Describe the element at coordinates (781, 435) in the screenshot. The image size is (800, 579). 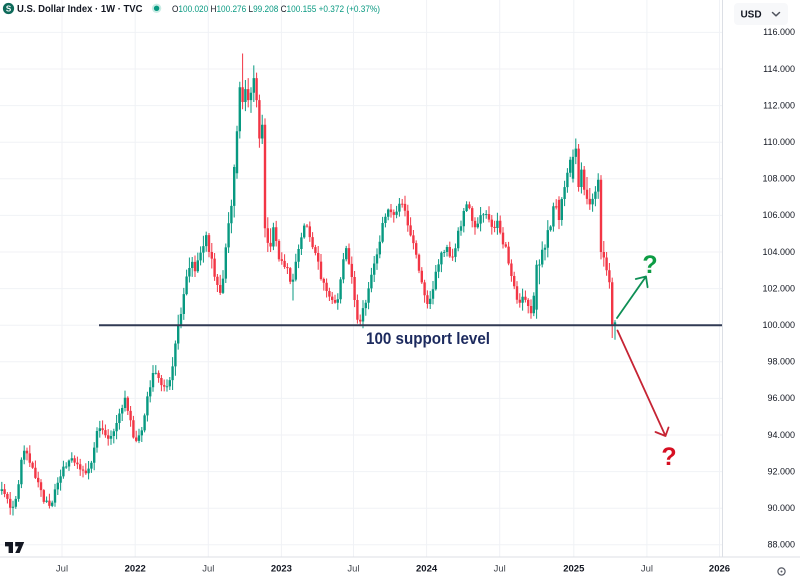
I see `svg-text: 94.000` at that location.